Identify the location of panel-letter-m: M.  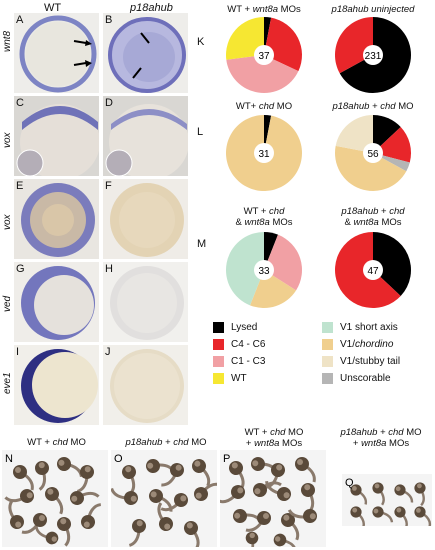
(202, 244).